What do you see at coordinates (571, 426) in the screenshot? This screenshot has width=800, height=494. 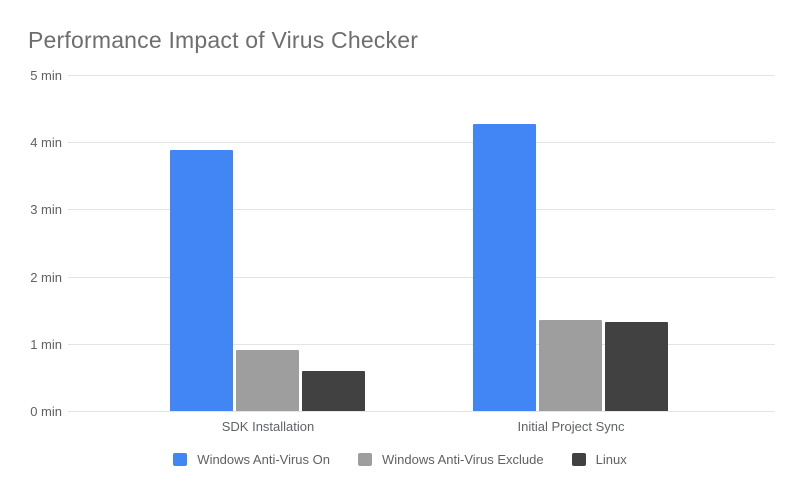 I see `x-axis-category-label: Initial Project Sync` at bounding box center [571, 426].